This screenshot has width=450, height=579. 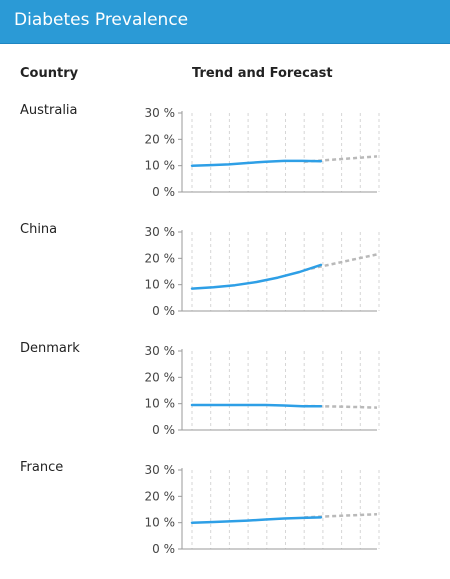 What do you see at coordinates (101, 20) in the screenshot?
I see `app-title: Diabetes Prevalence` at bounding box center [101, 20].